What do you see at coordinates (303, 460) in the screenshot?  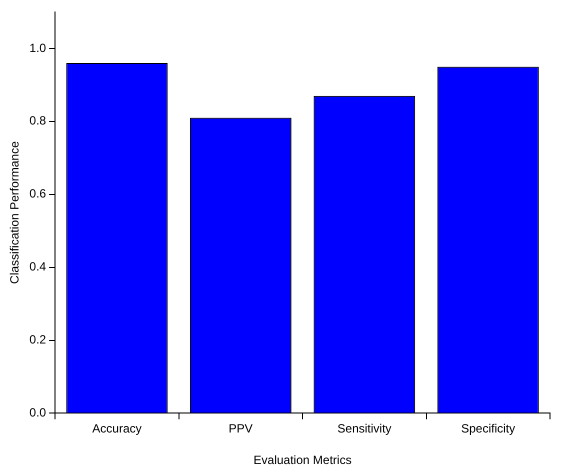 I see `x-axis-title: Evaluation Metrics` at bounding box center [303, 460].